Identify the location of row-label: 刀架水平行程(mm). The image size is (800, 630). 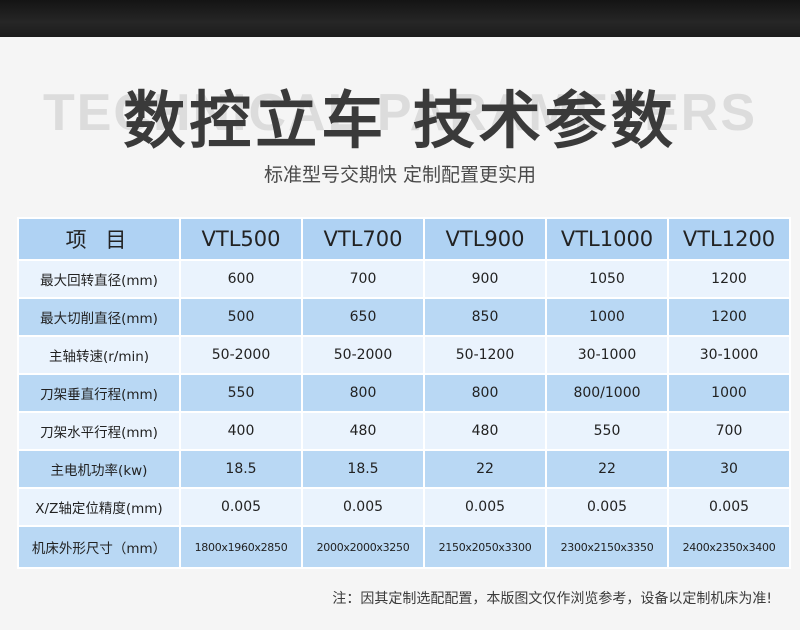
(99, 431).